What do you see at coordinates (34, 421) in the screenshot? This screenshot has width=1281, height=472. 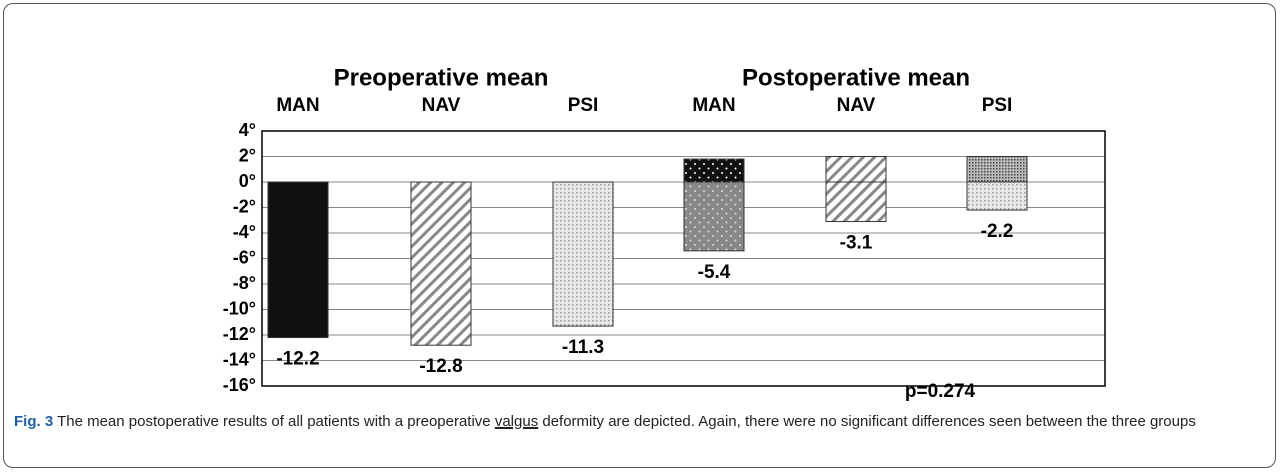 I see `caption-label: Fig. 3` at bounding box center [34, 421].